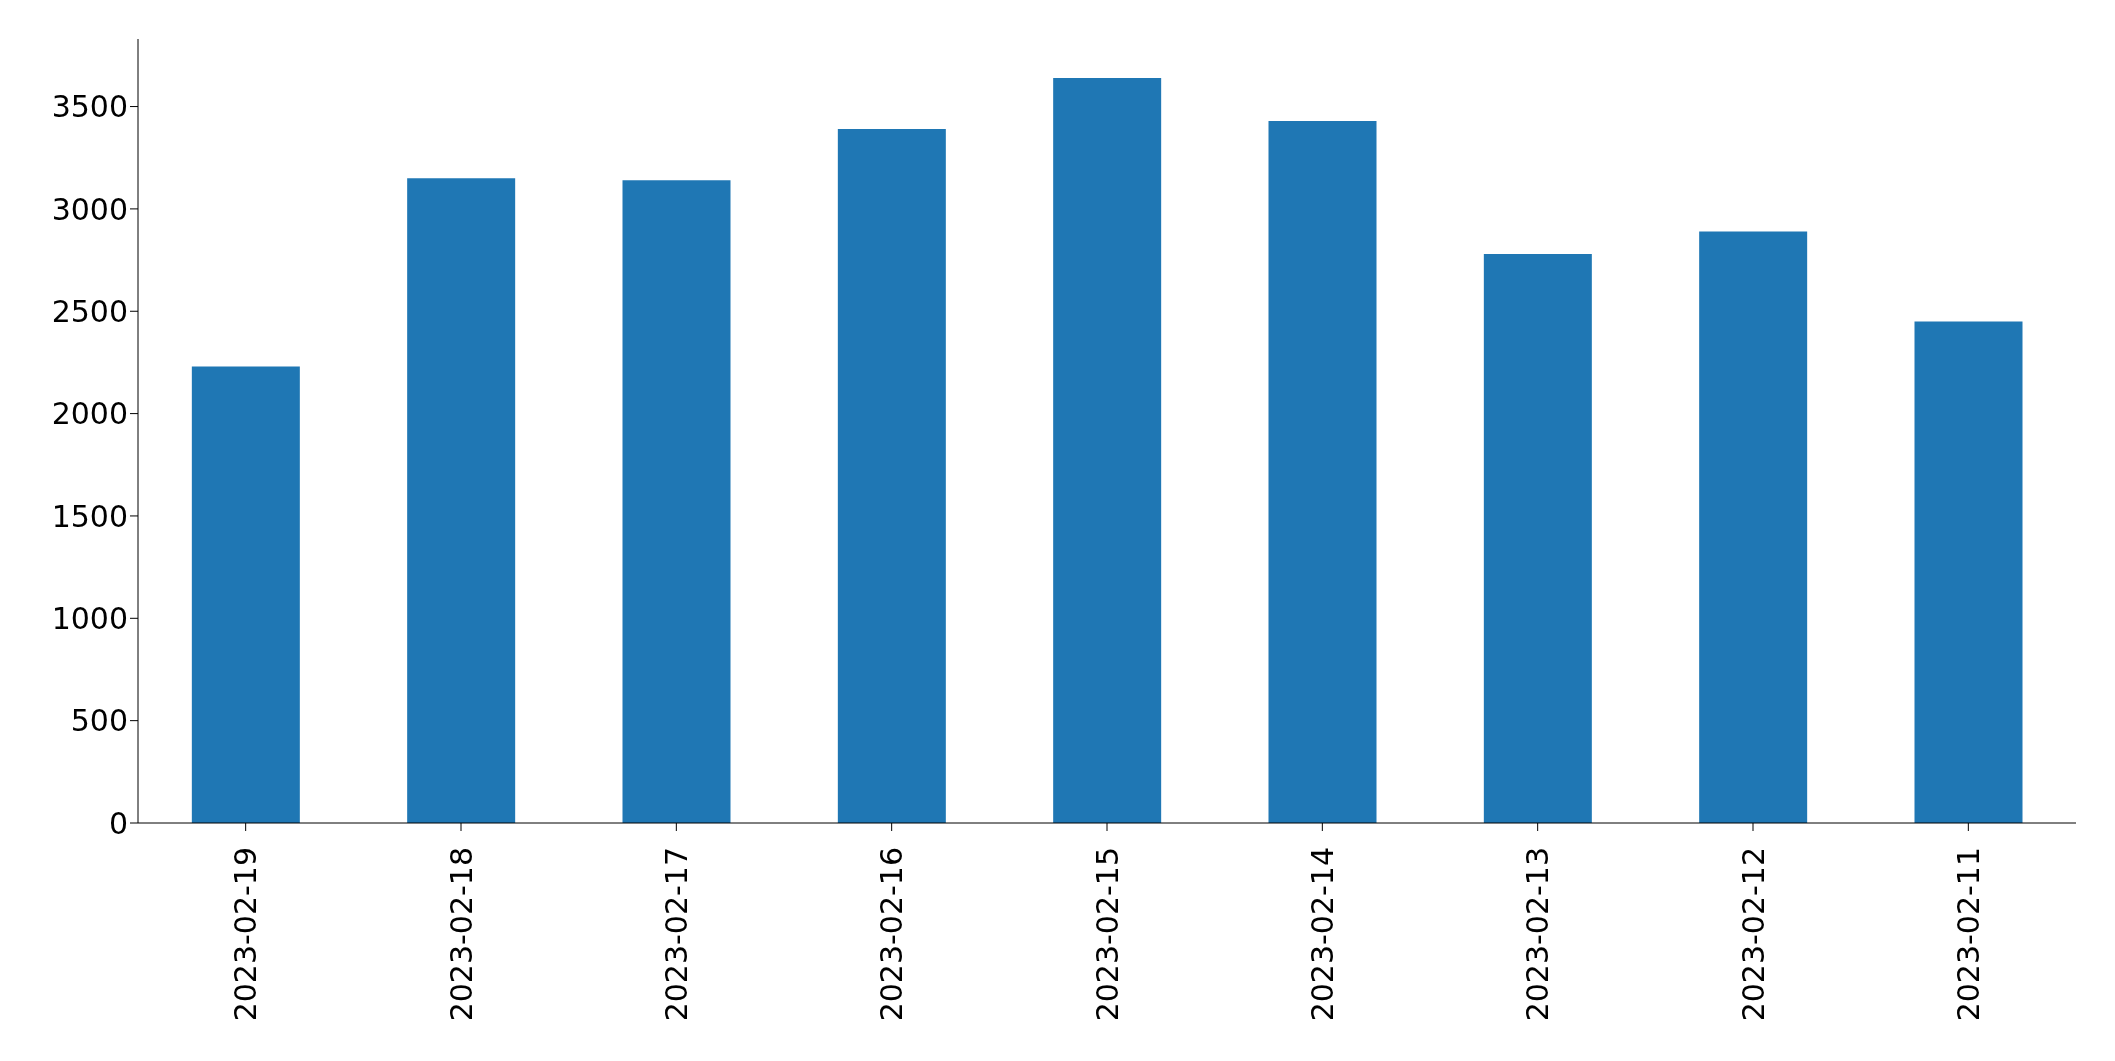 This screenshot has width=2115, height=1061. I want to click on y-tick-label: 0, so click(118, 823).